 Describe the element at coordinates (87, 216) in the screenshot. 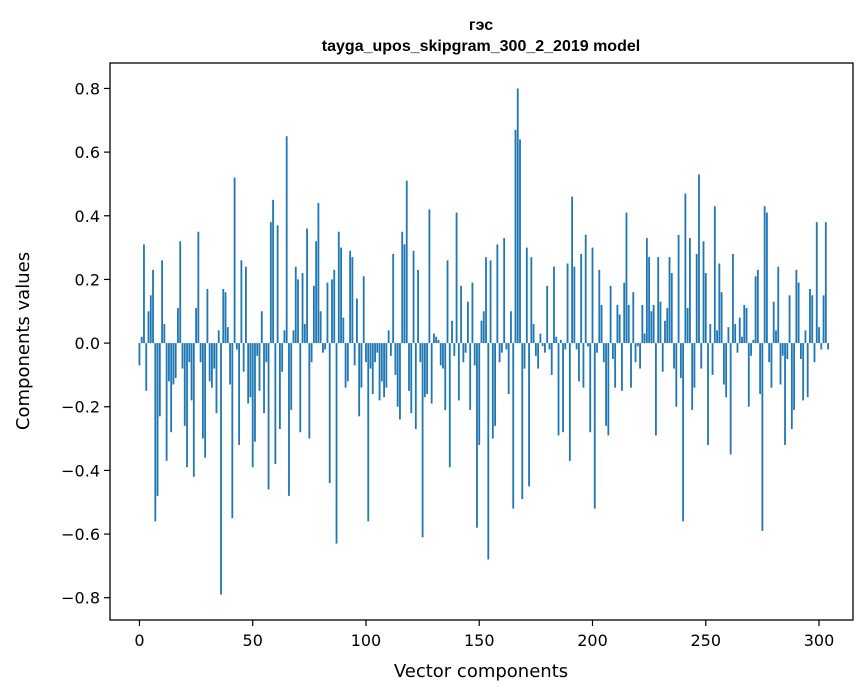

I see `y-tick-label: 0.4` at that location.